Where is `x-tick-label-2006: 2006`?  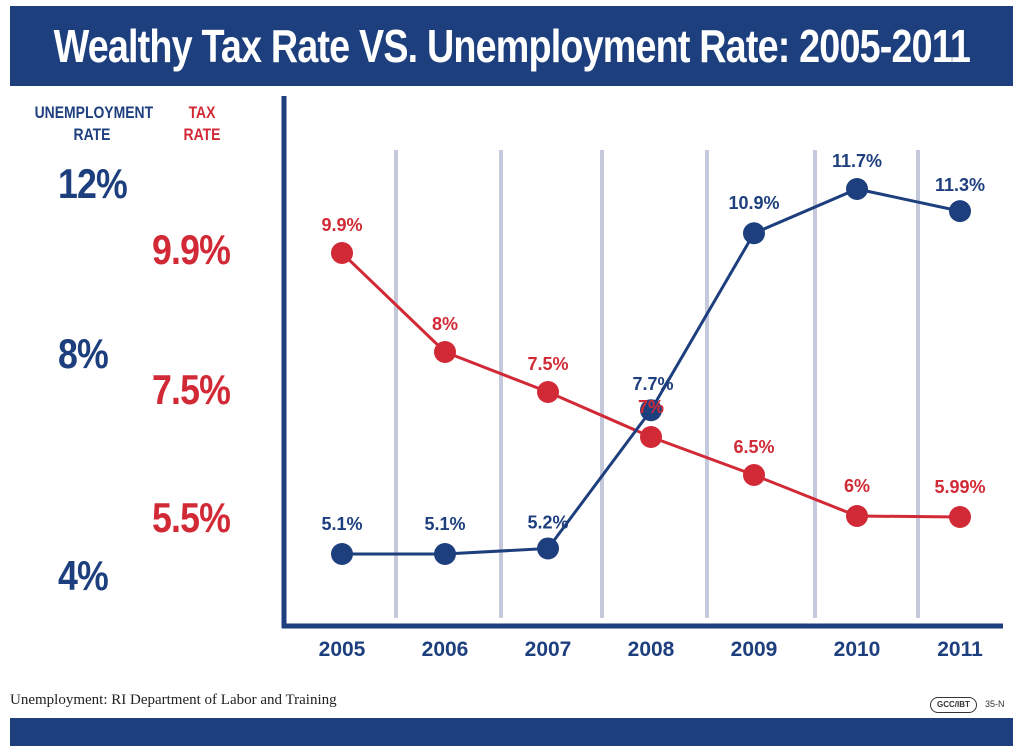 x-tick-label-2006: 2006 is located at coordinates (445, 649).